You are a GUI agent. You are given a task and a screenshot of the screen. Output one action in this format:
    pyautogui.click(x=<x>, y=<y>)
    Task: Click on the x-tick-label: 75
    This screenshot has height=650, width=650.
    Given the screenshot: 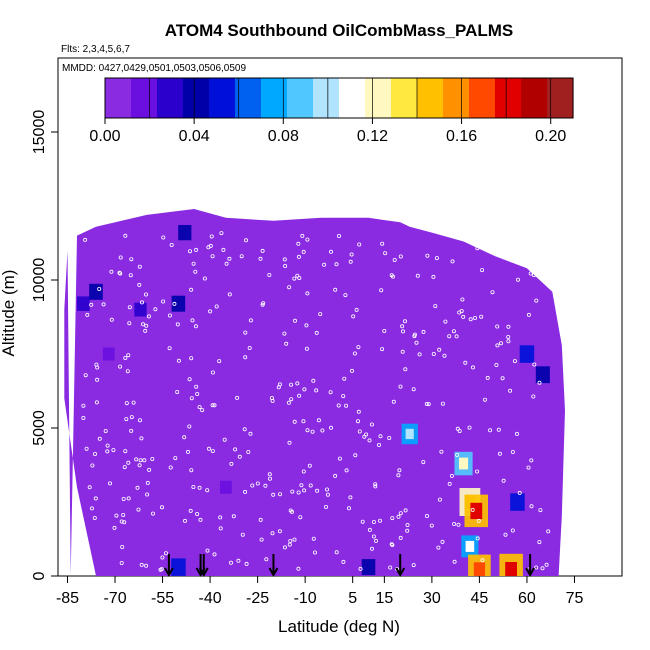 What is the action you would take?
    pyautogui.click(x=575, y=598)
    